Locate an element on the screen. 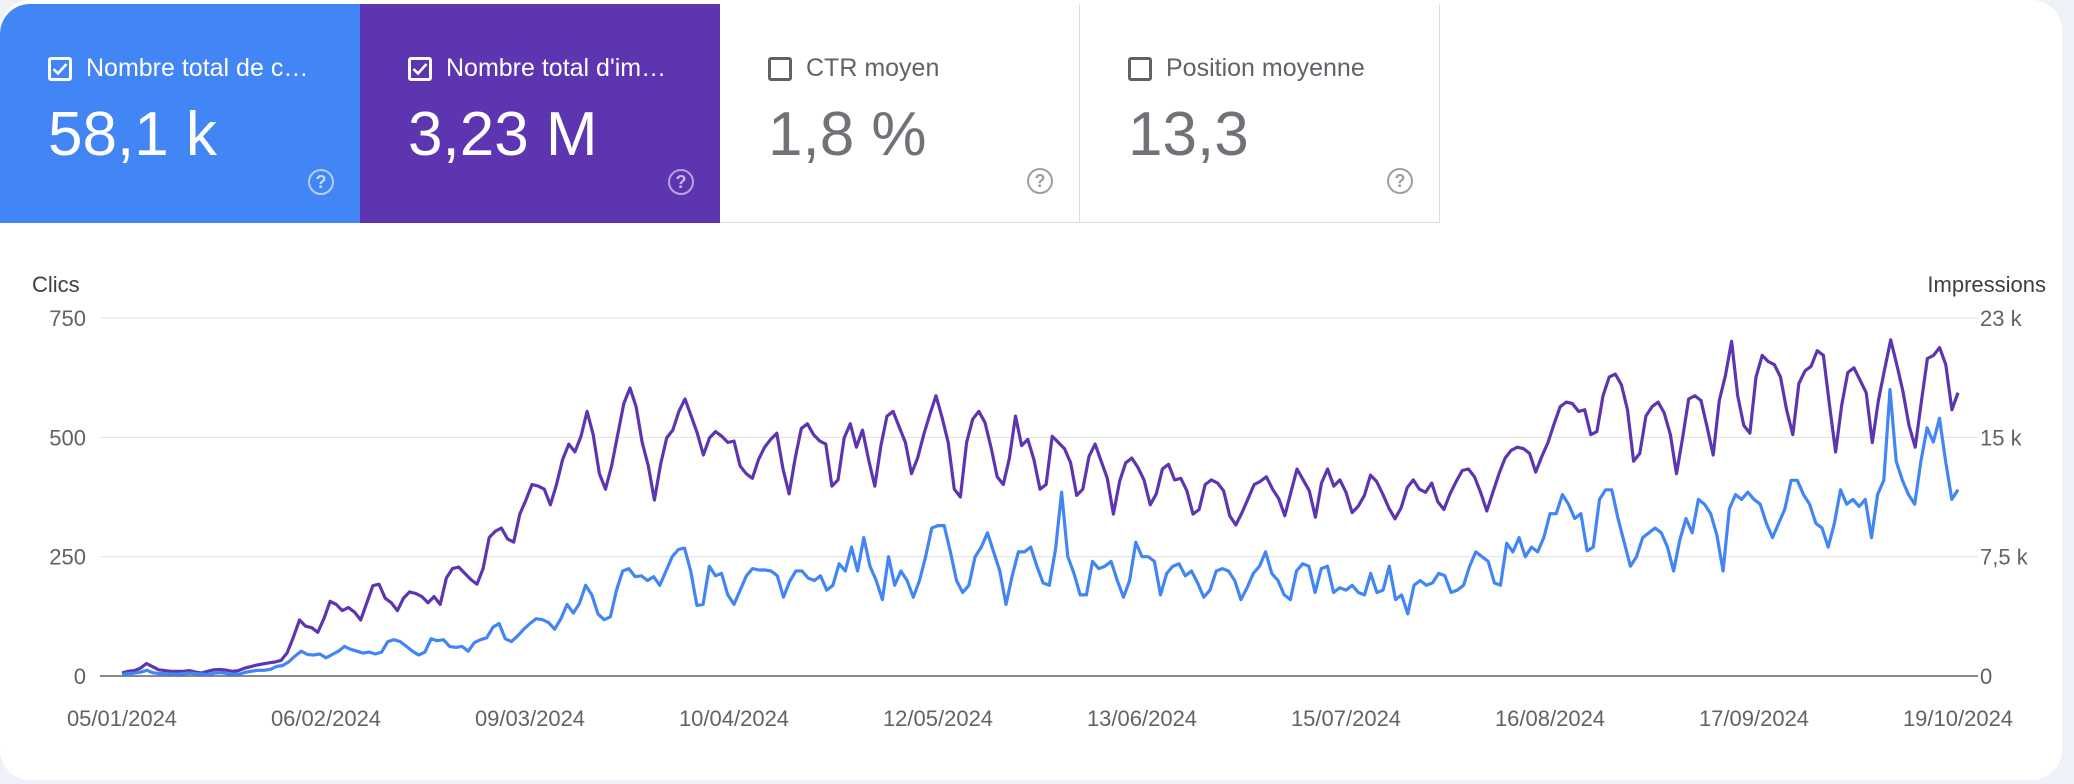 The image size is (2074, 784). x-tick-label: 13/06/2024 is located at coordinates (1142, 718).